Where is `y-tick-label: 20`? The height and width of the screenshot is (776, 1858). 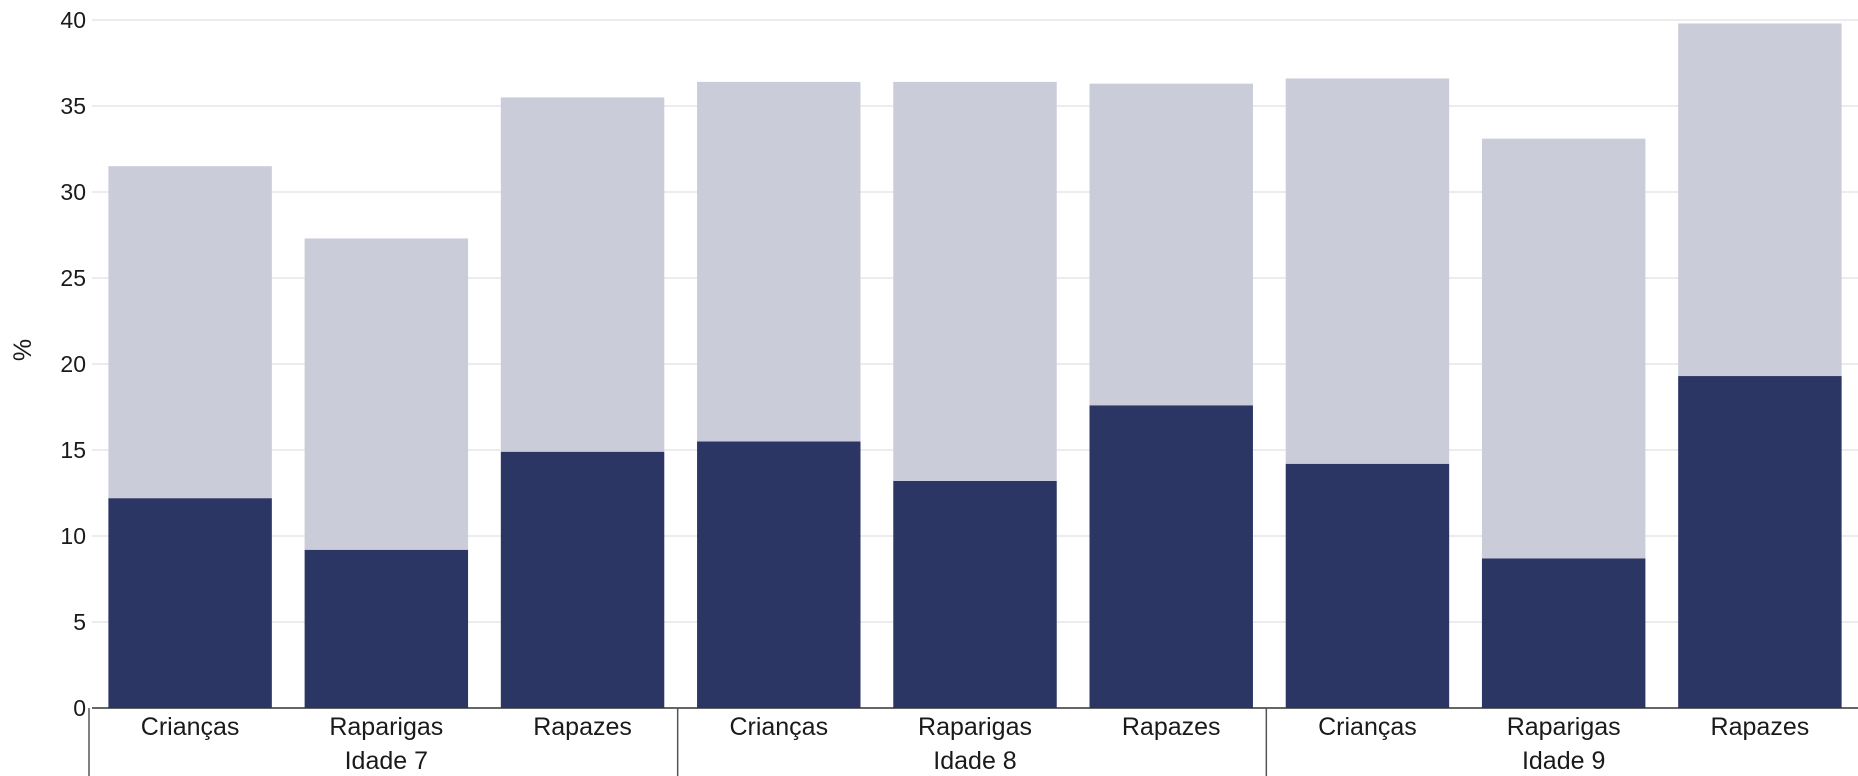 y-tick-label: 20 is located at coordinates (73, 364).